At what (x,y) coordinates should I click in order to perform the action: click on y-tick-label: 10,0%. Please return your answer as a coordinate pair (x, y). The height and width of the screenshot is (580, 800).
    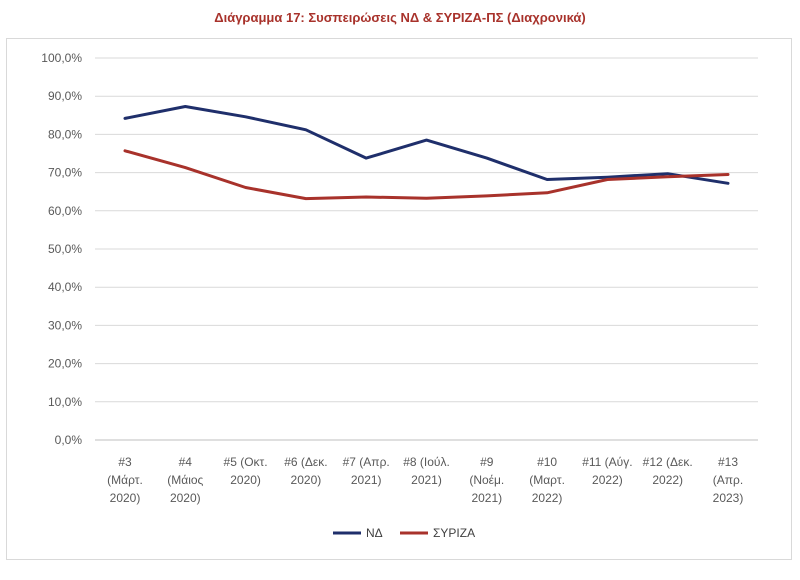
    Looking at the image, I should click on (65, 402).